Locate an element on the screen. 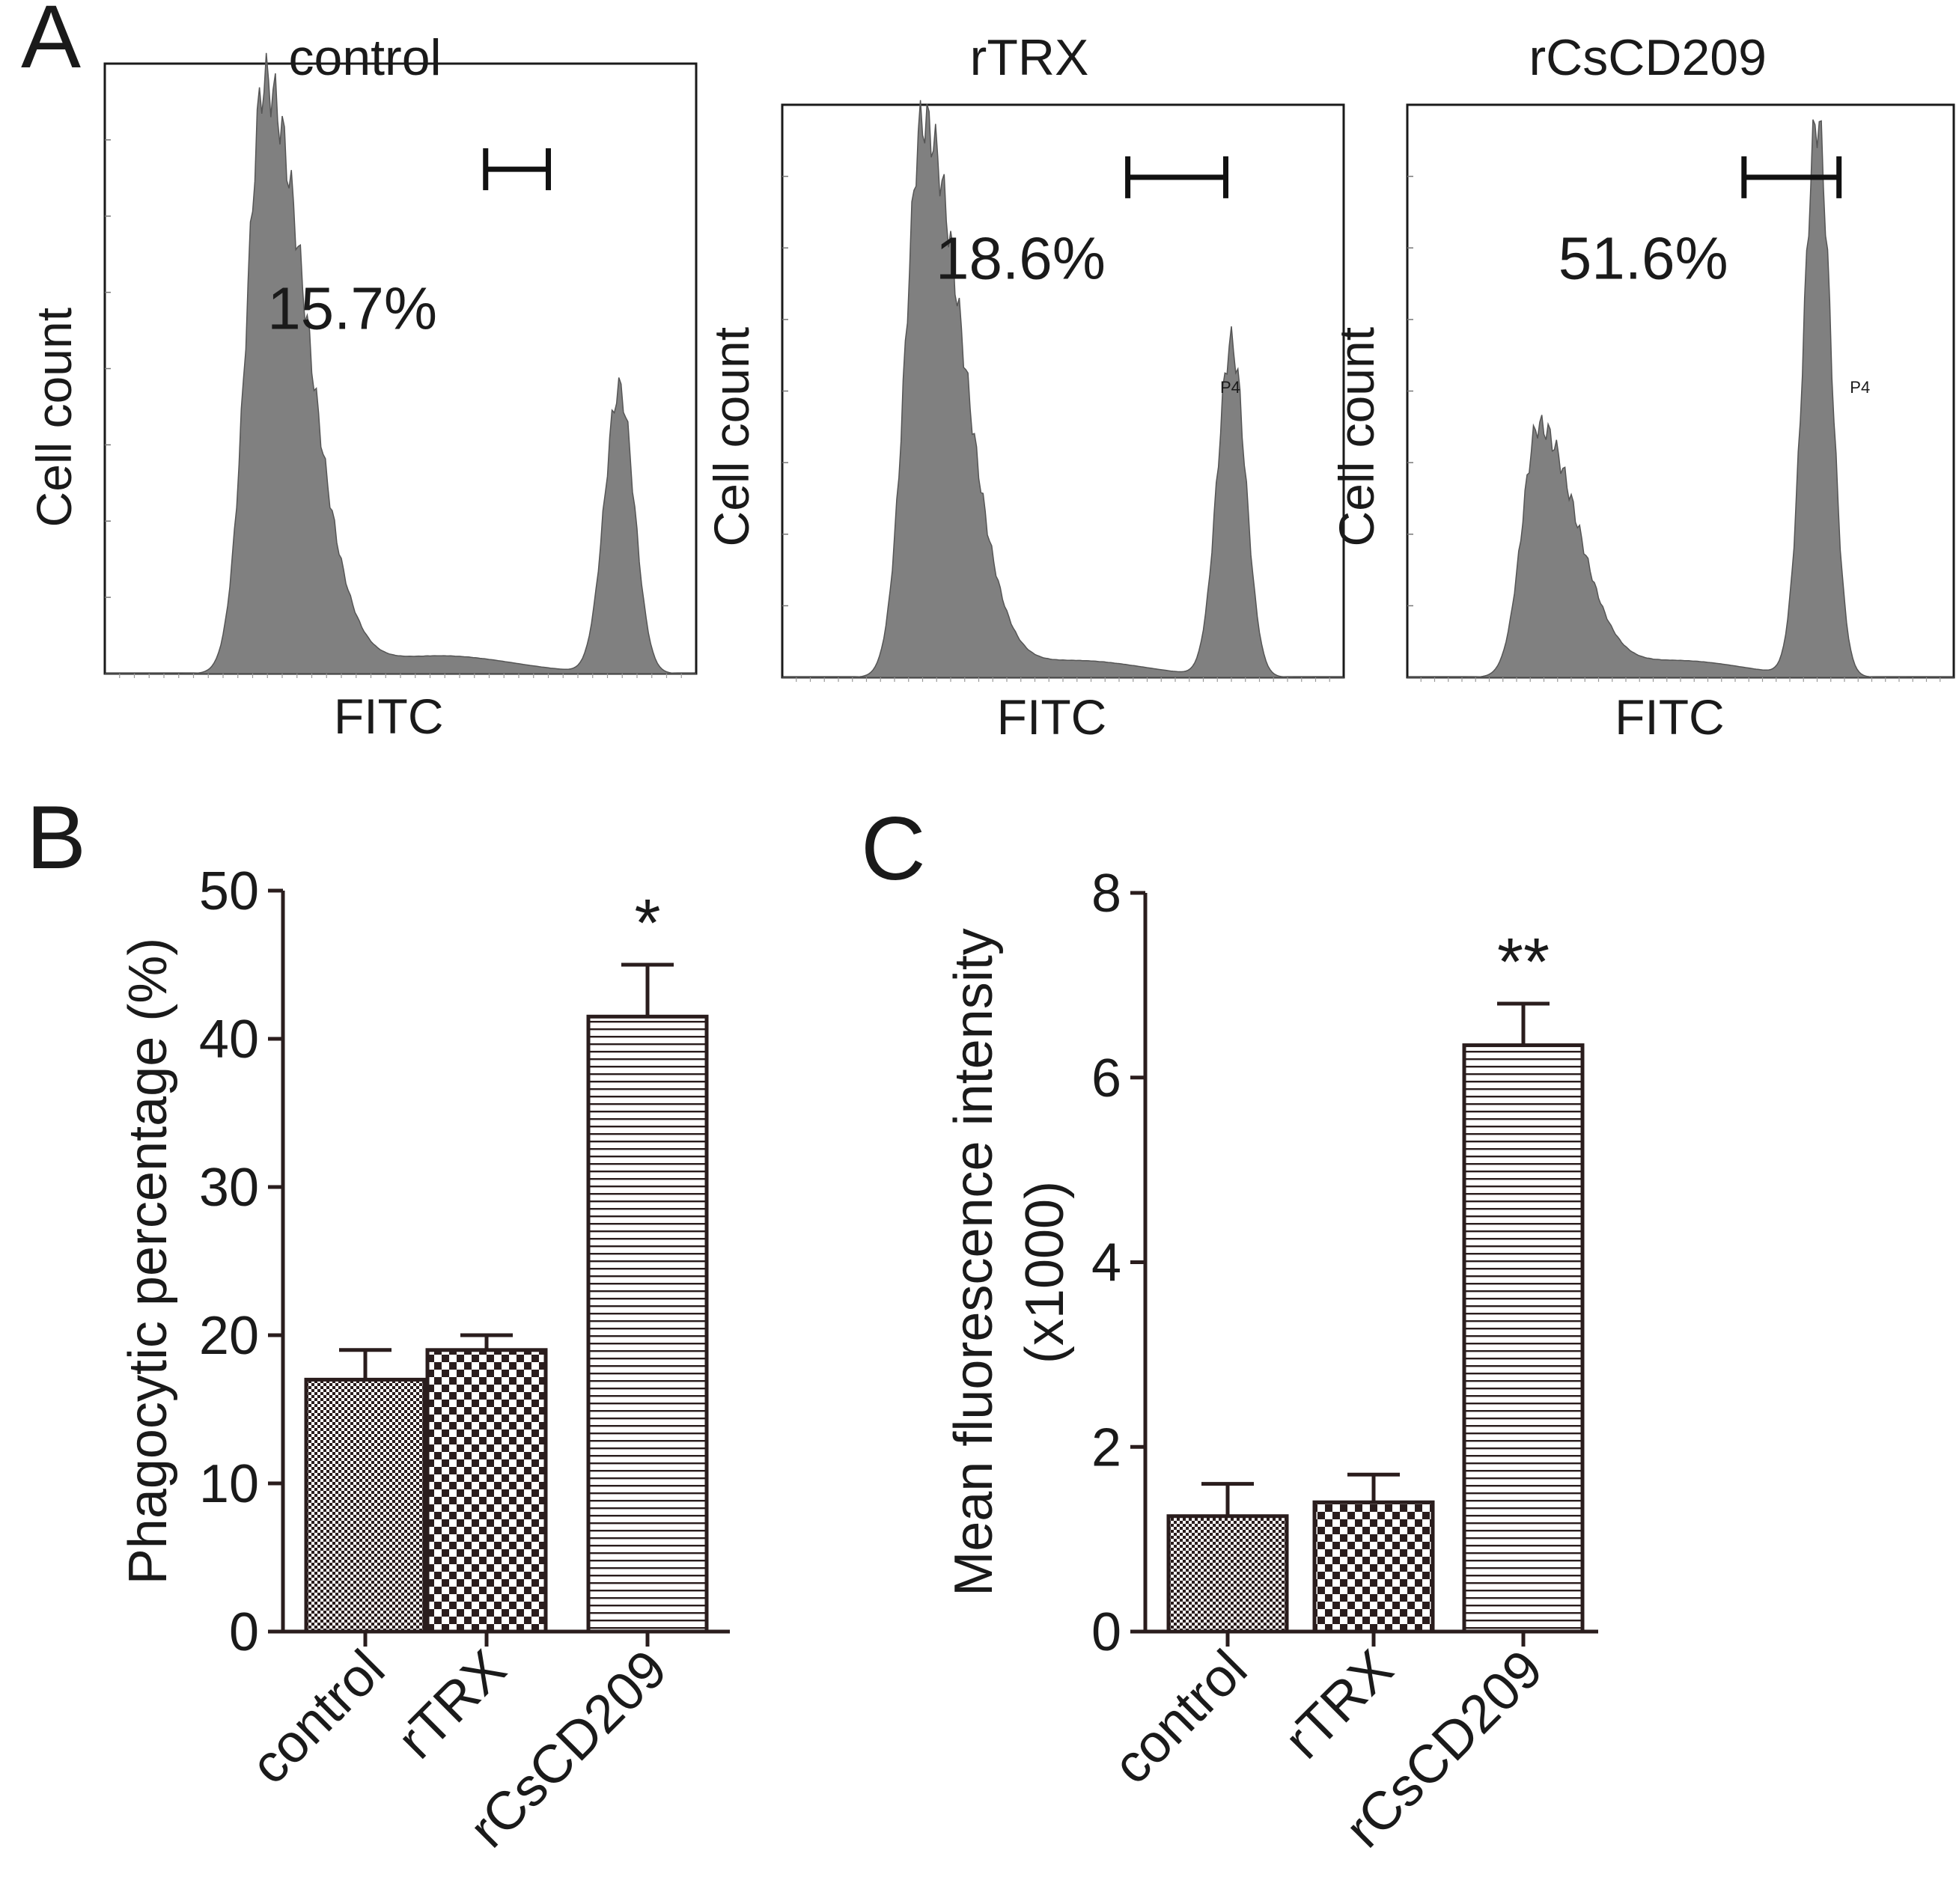 This screenshot has height=1904, width=1956. histogram-title: rCsCD209 is located at coordinates (1647, 57).